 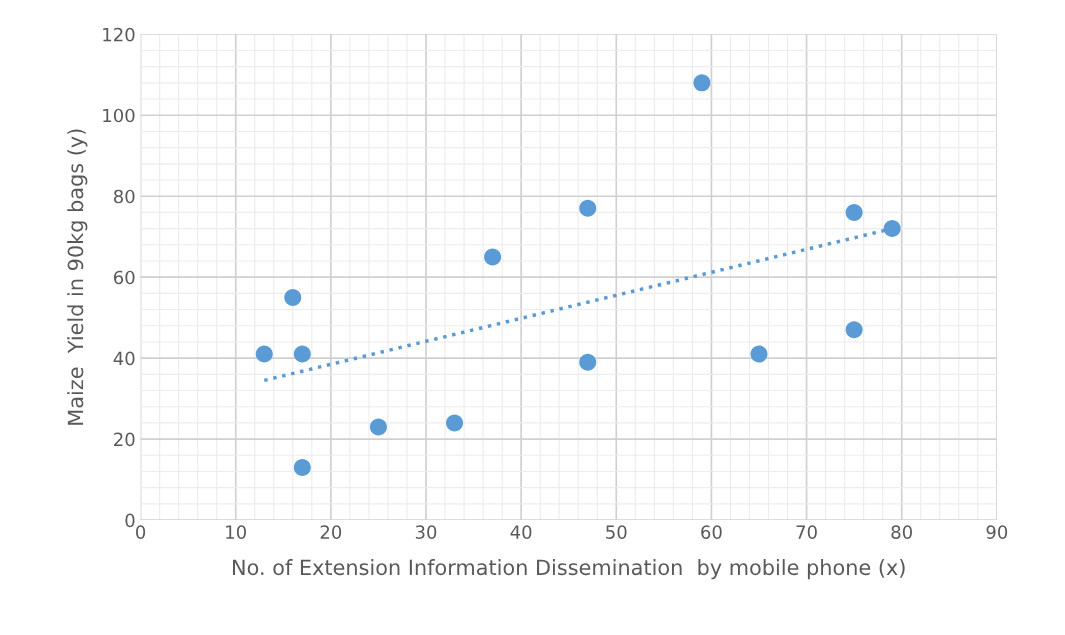 I want to click on x-tick-label: 10, so click(x=236, y=532).